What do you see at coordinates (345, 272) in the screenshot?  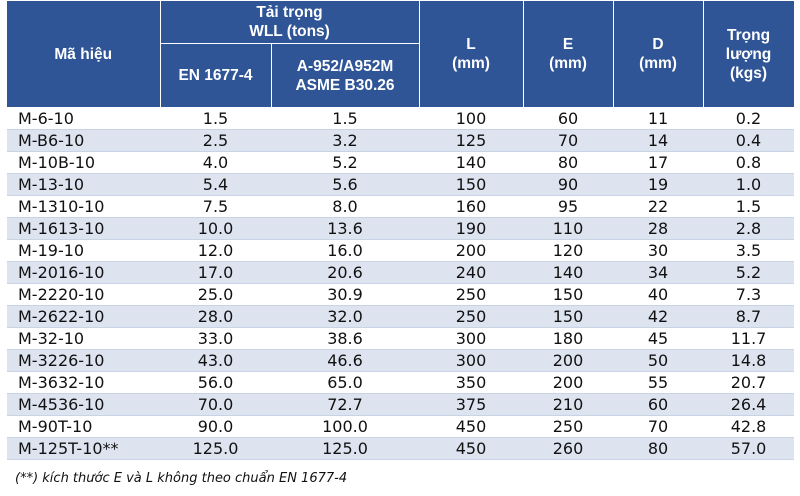 I see `cell-astm: 20.6` at bounding box center [345, 272].